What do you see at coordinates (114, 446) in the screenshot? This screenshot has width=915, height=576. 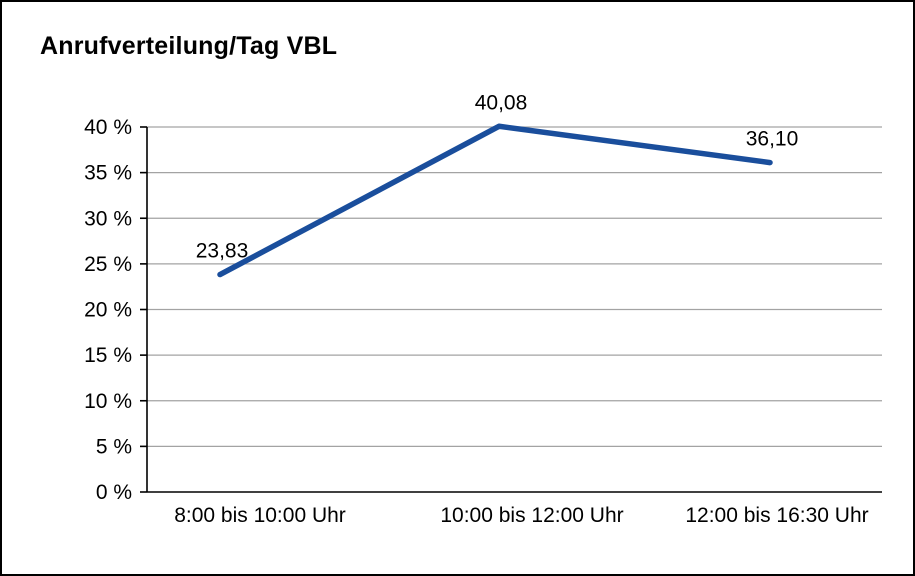 I see `y-tick-label: 5 %` at bounding box center [114, 446].